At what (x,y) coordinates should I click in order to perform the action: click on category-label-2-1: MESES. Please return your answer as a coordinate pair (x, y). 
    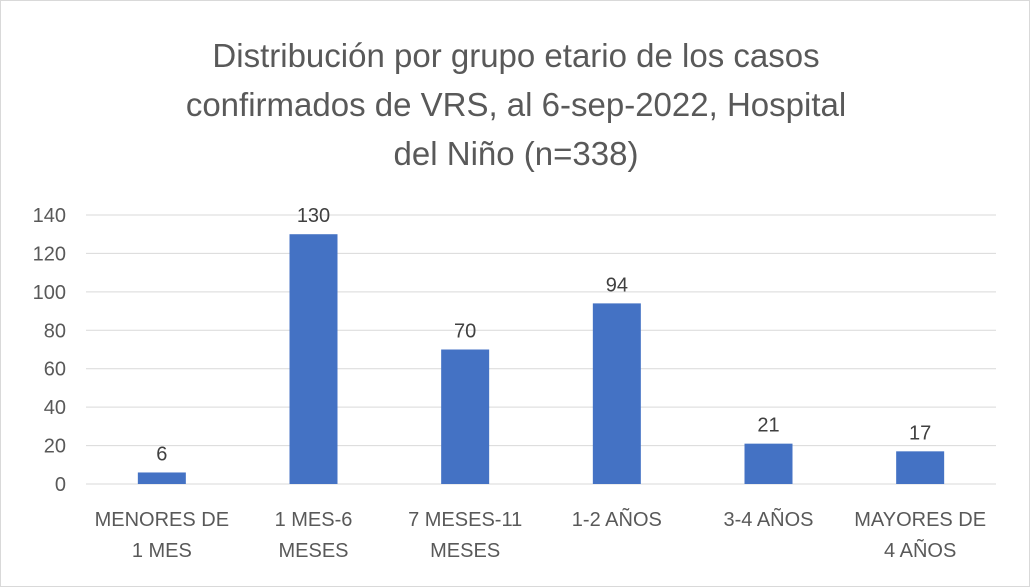
    Looking at the image, I should click on (465, 551).